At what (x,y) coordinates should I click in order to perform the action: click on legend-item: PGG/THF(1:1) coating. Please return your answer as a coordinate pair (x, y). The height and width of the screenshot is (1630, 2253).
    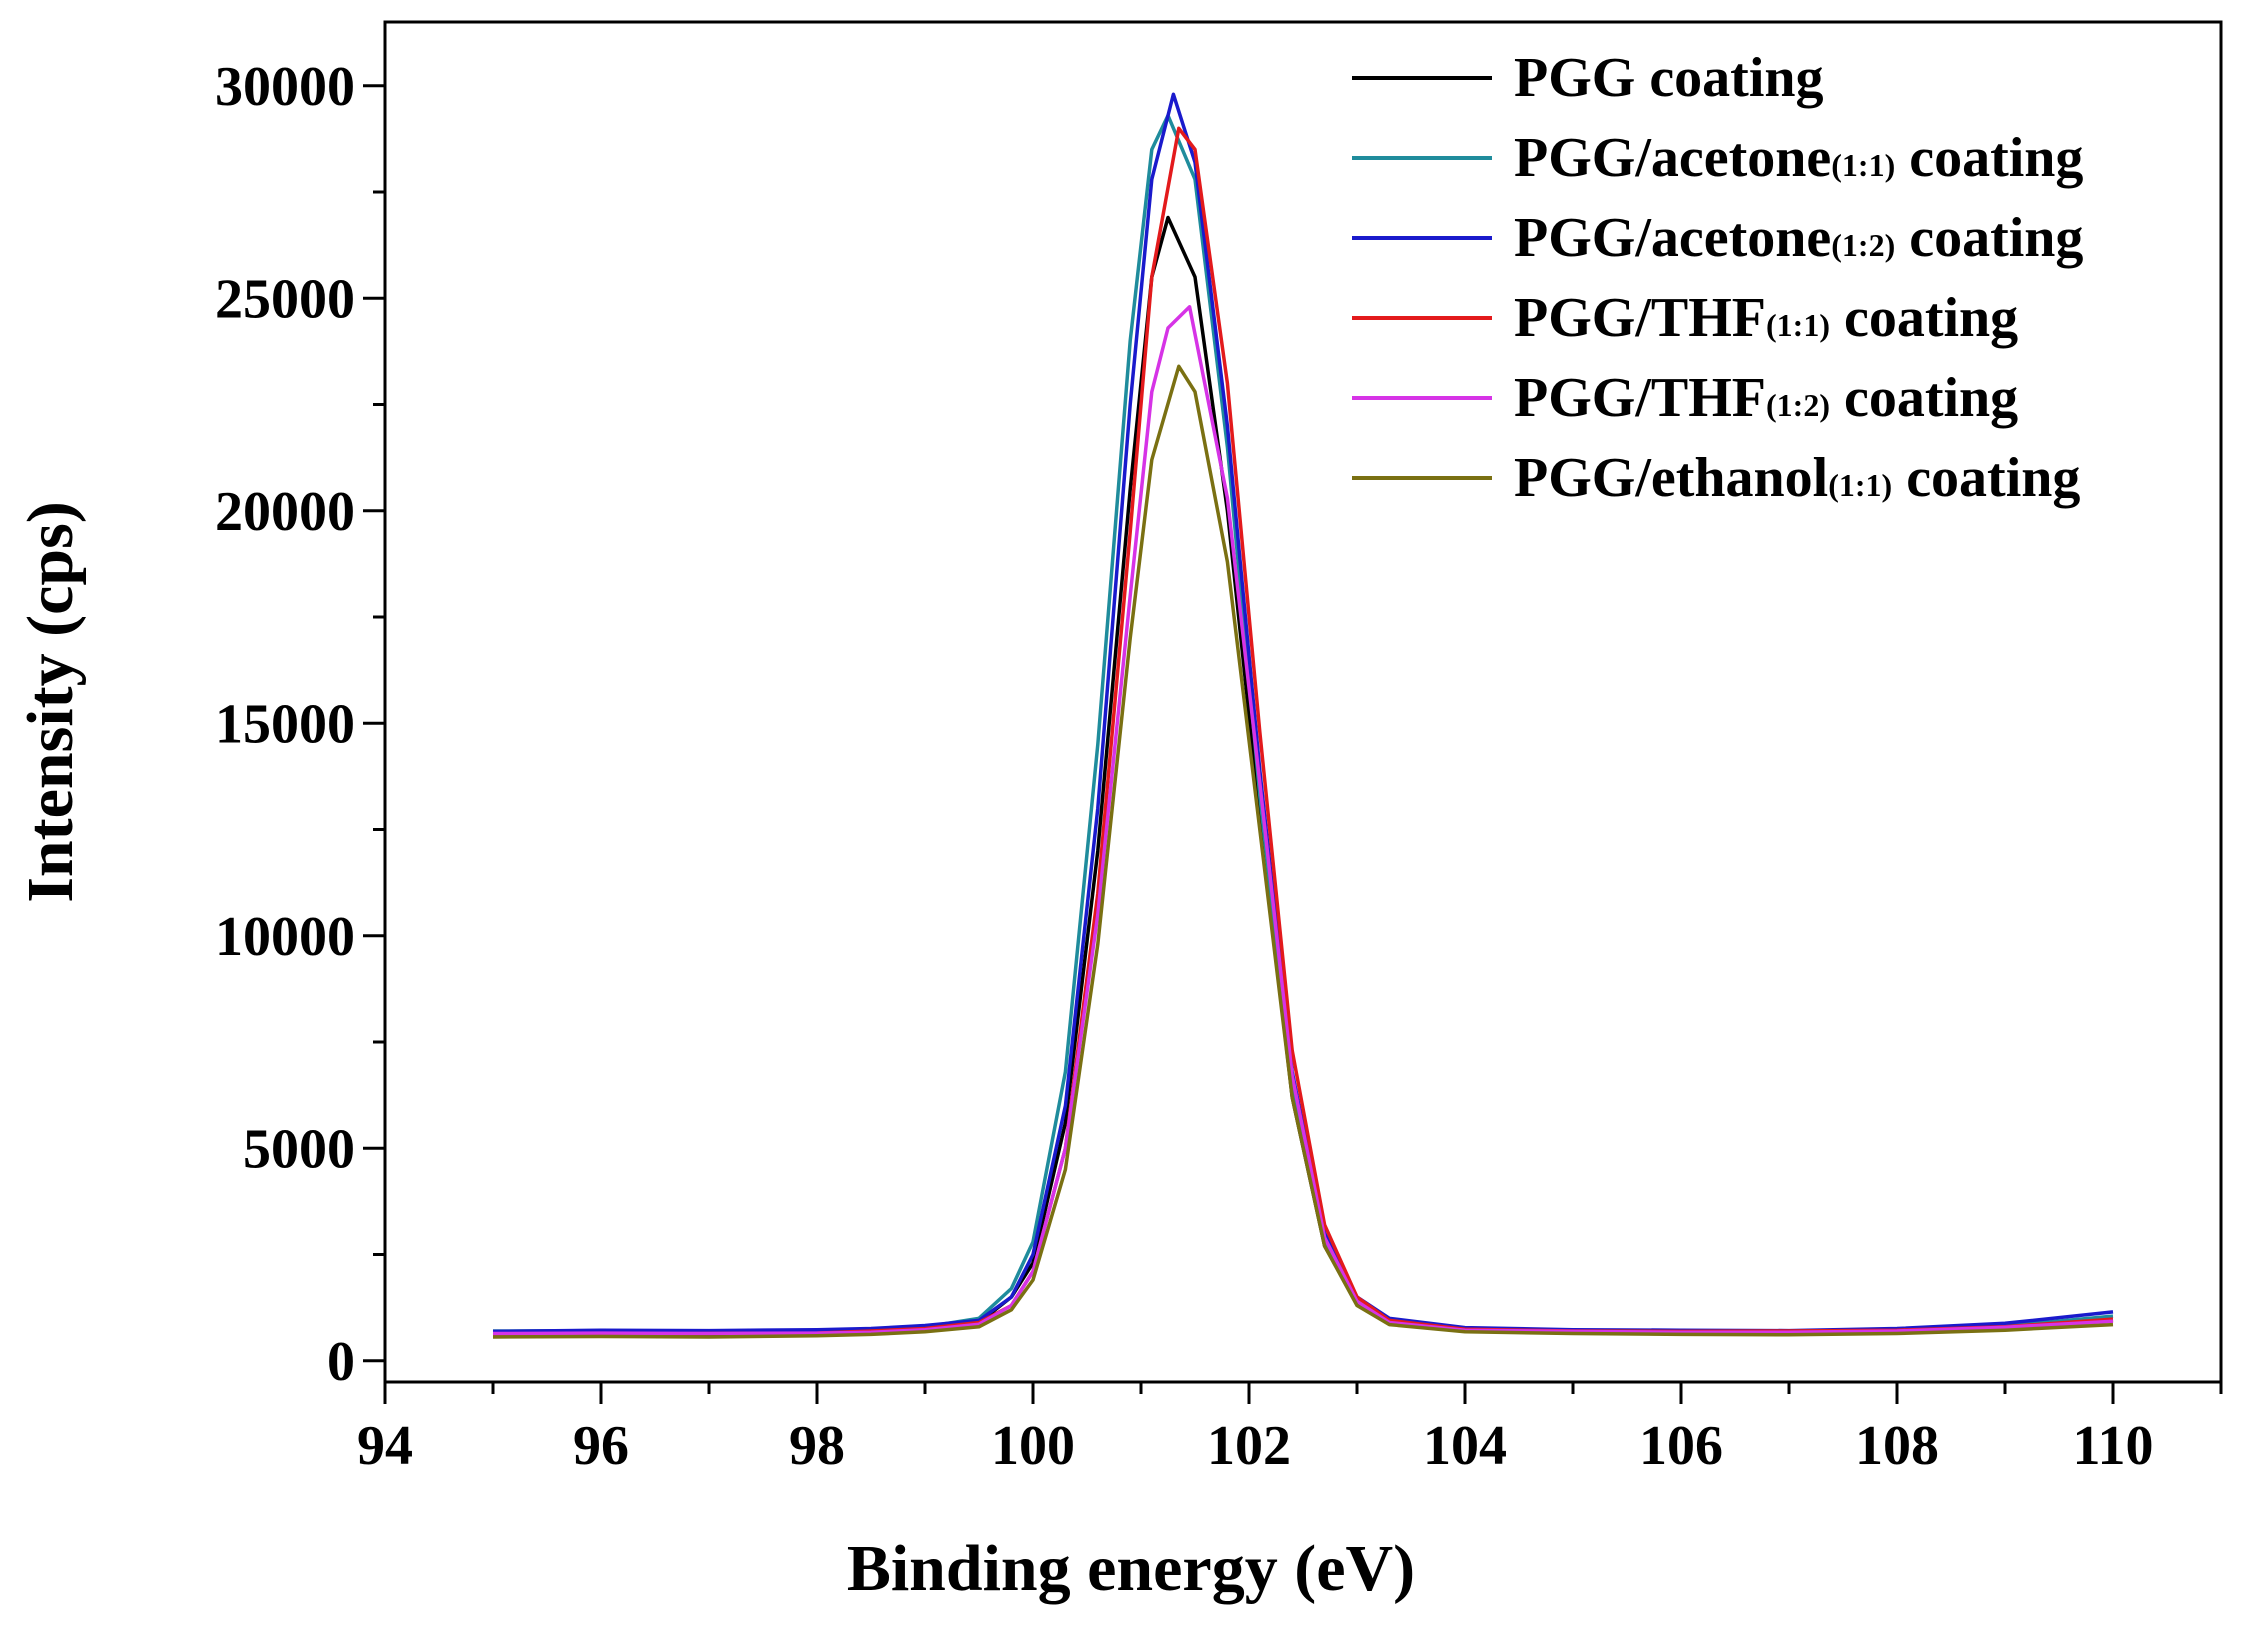
    Looking at the image, I should click on (1685, 318).